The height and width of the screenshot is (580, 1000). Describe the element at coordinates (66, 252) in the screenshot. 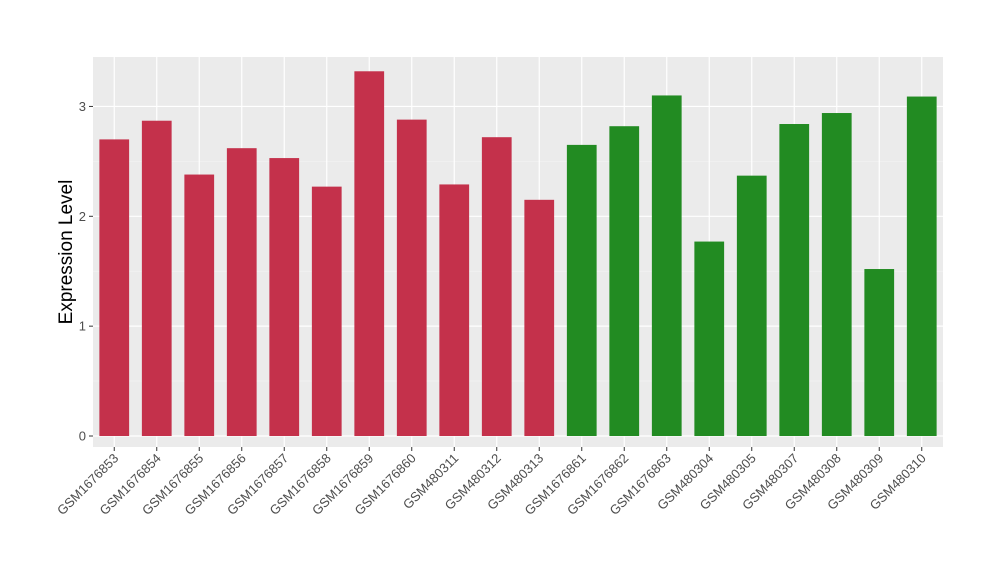

I see `y-axis-title: Expression Level` at that location.